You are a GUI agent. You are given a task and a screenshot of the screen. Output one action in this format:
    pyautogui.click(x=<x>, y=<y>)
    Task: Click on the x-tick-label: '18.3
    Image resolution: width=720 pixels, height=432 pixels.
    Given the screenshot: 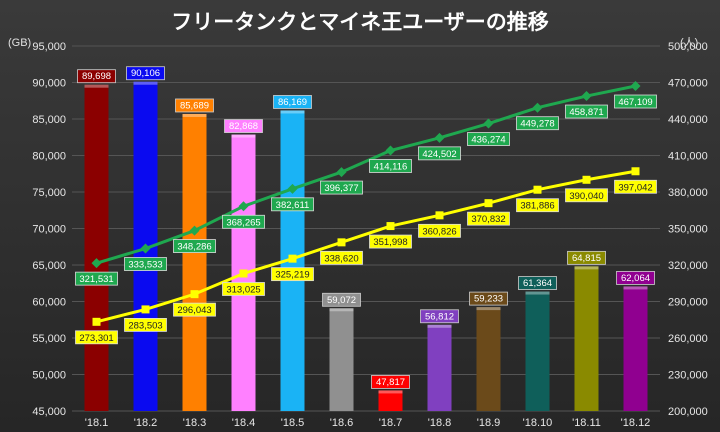 What is the action you would take?
    pyautogui.click(x=195, y=423)
    